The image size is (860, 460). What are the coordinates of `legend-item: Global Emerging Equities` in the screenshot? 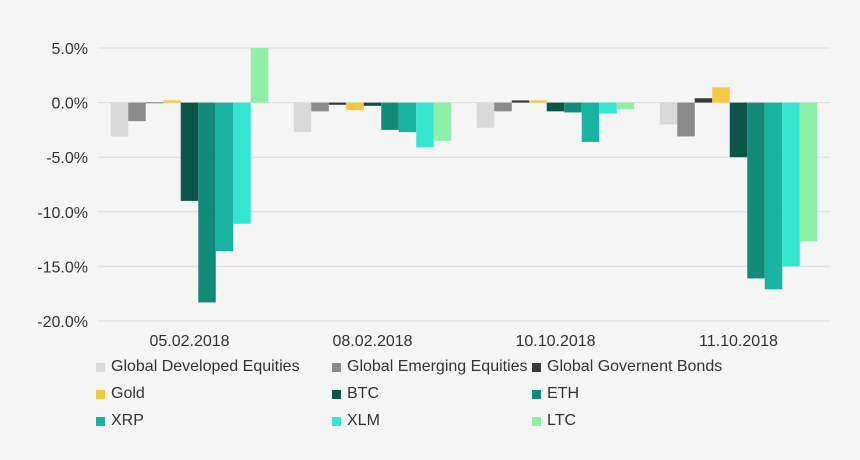 It's located at (430, 367).